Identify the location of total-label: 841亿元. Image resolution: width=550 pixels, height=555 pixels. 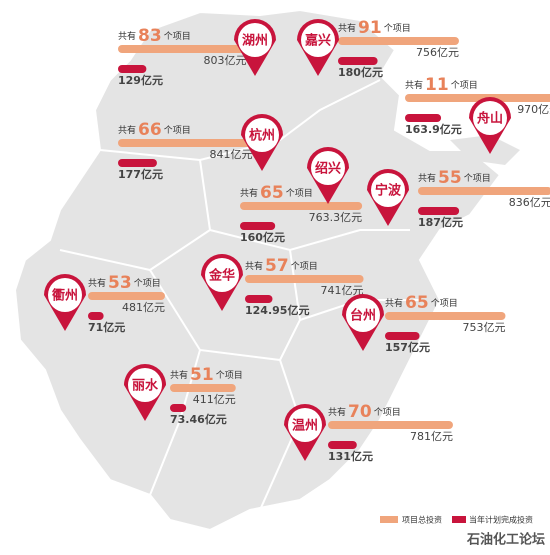
(231, 154).